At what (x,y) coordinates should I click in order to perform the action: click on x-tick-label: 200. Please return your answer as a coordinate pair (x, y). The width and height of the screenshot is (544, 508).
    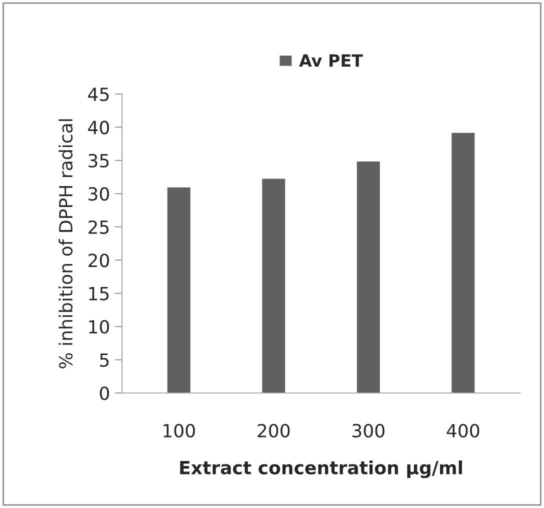
    Looking at the image, I should click on (274, 431).